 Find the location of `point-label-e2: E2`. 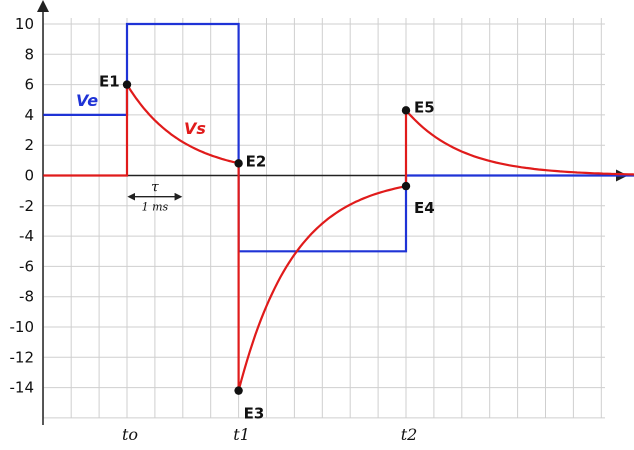

point-label-e2: E2 is located at coordinates (256, 161).